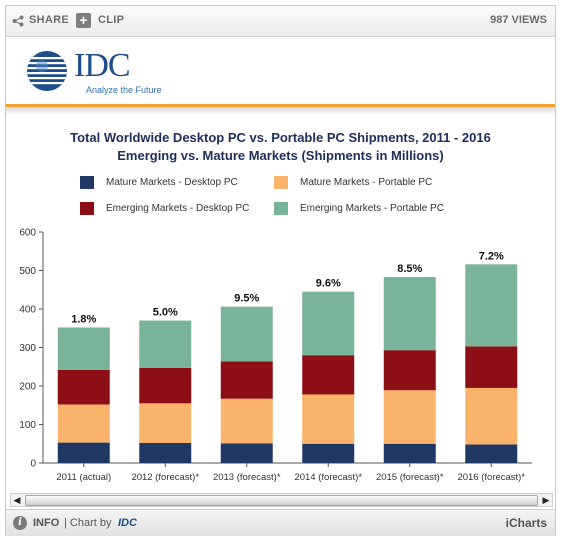  Describe the element at coordinates (27, 233) in the screenshot. I see `y-tick-label: 600` at that location.